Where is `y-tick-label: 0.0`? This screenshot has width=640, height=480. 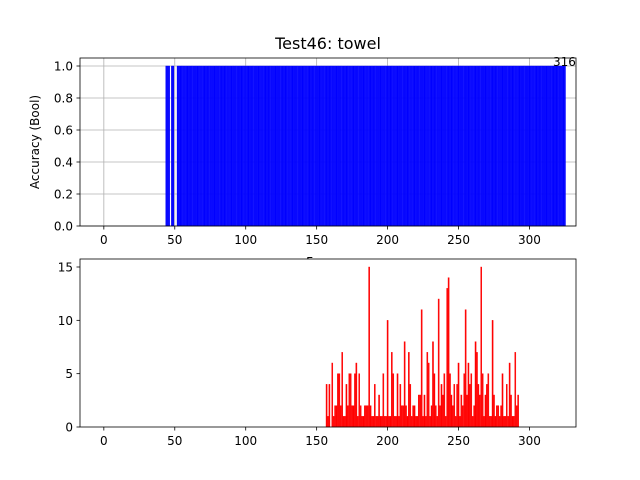
y-tick-label: 0.0 is located at coordinates (63, 227).